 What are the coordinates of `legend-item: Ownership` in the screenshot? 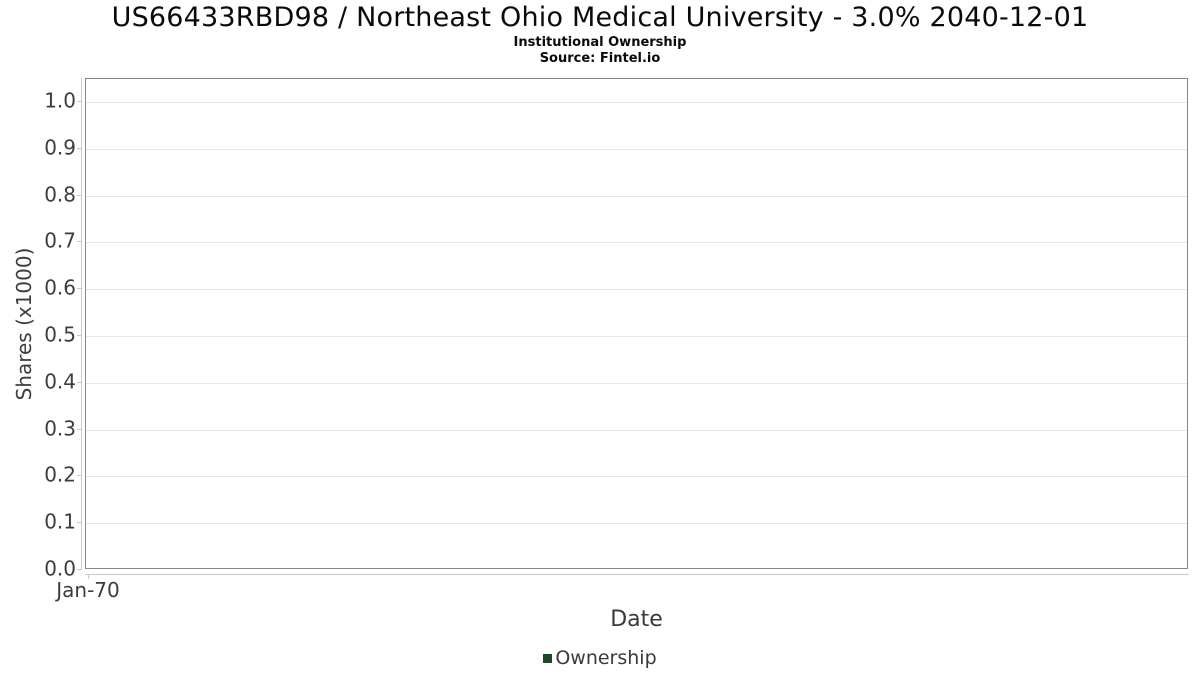 It's located at (600, 657).